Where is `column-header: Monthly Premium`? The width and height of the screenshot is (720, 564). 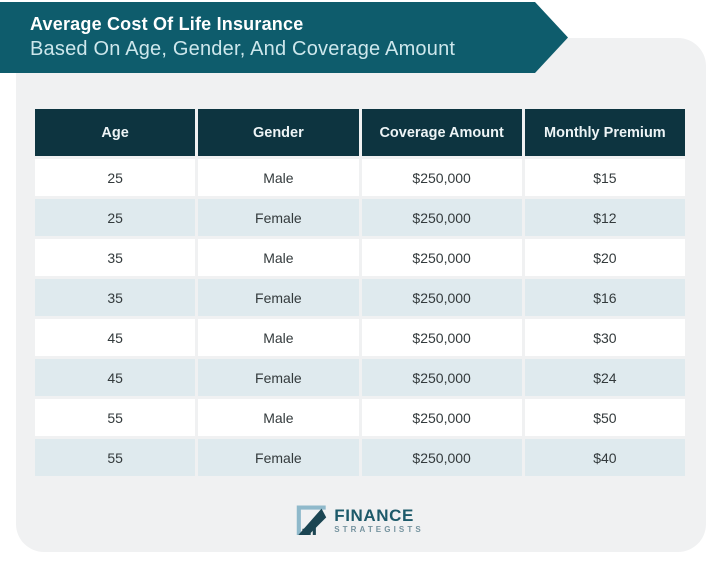 column-header: Monthly Premium is located at coordinates (604, 132).